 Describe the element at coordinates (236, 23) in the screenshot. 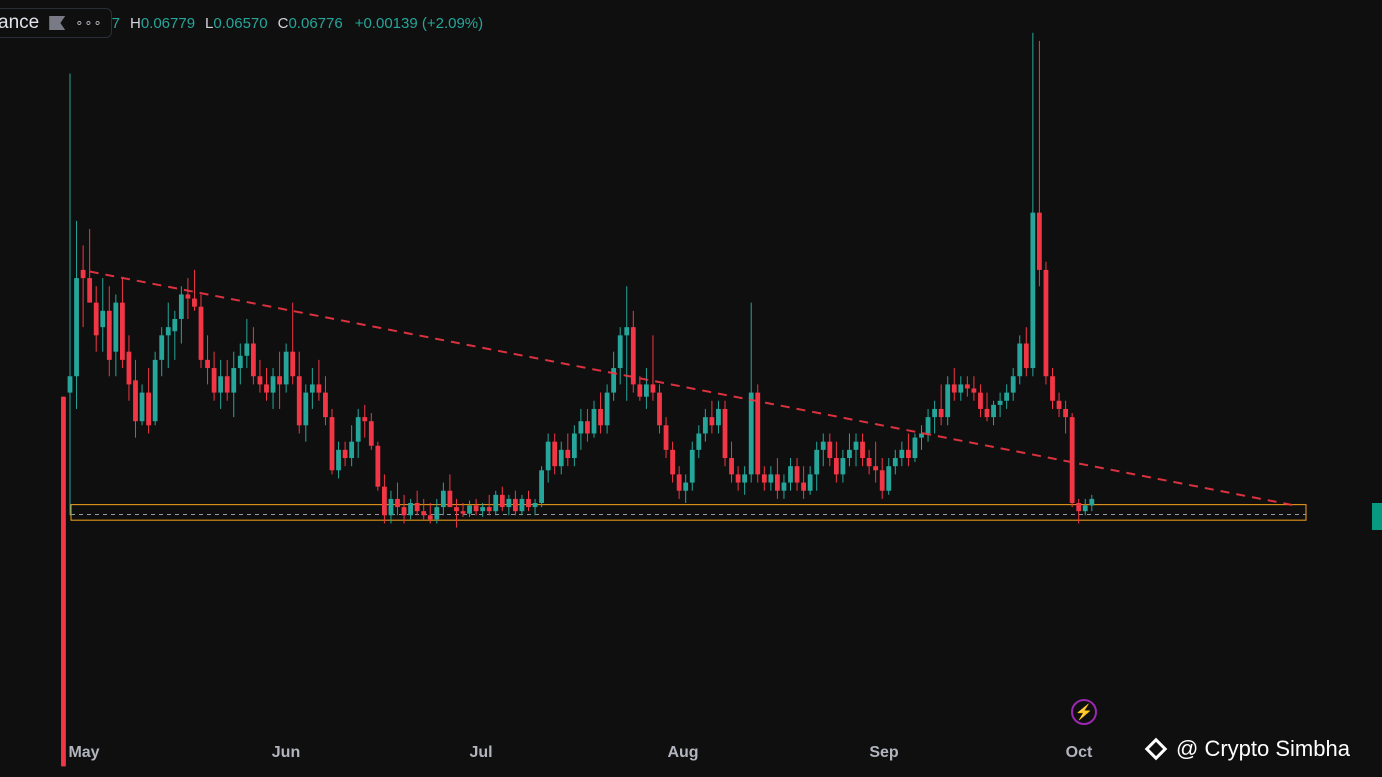

I see `ohlc-low: L0.06570` at that location.